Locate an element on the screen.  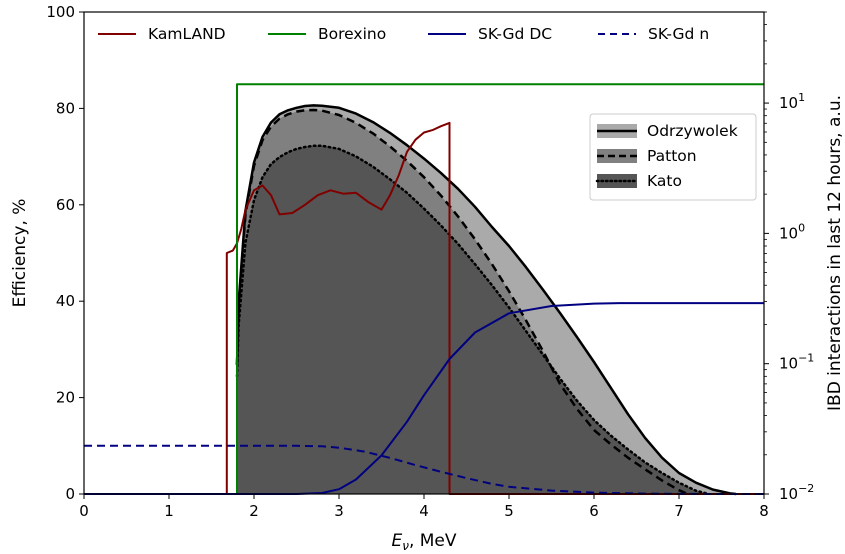
x-tick-label: 5 is located at coordinates (509, 511).